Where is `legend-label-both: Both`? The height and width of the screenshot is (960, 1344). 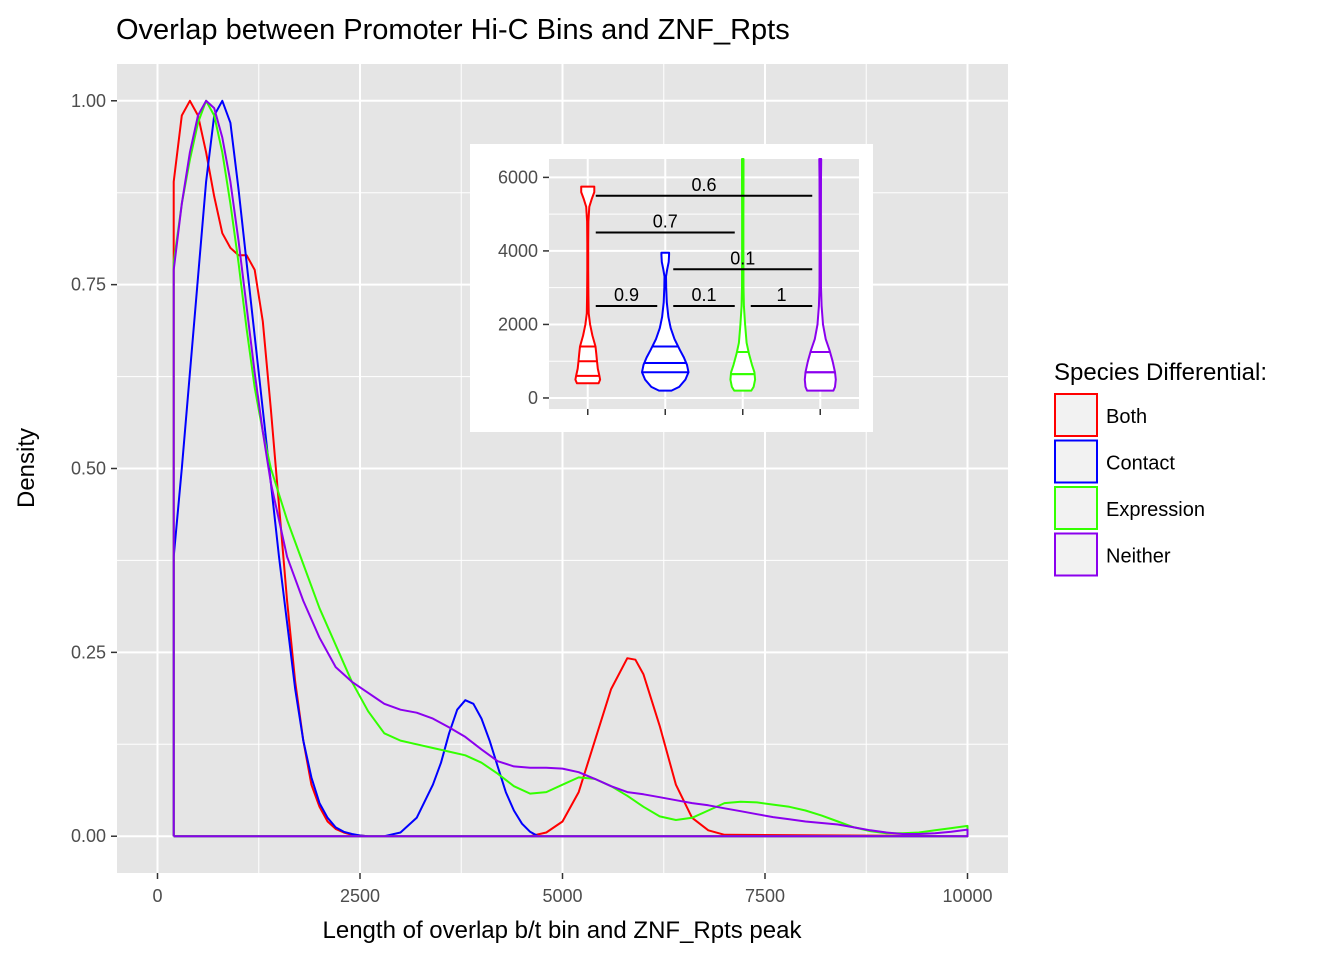 legend-label-both: Both is located at coordinates (1126, 417).